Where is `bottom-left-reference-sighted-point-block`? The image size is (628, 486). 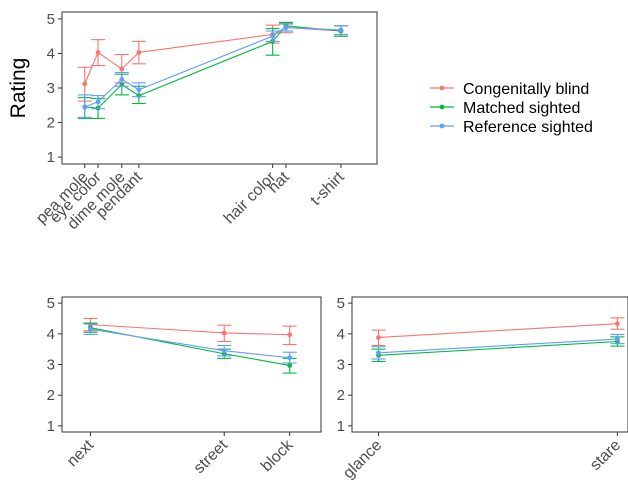
bottom-left-reference-sighted-point-block is located at coordinates (290, 358).